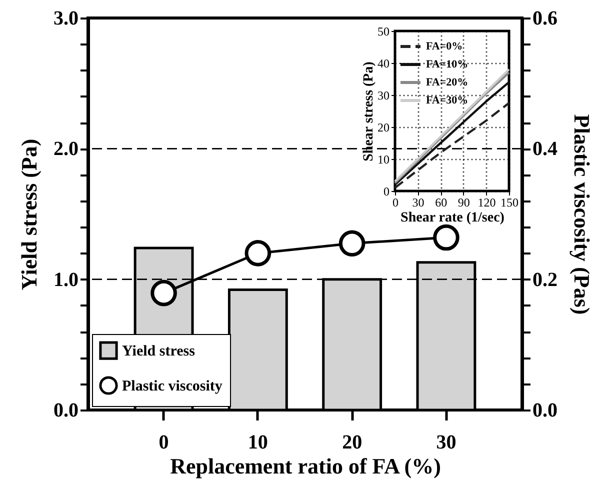  What do you see at coordinates (384, 31) in the screenshot?
I see `y-tick-label: 50` at bounding box center [384, 31].